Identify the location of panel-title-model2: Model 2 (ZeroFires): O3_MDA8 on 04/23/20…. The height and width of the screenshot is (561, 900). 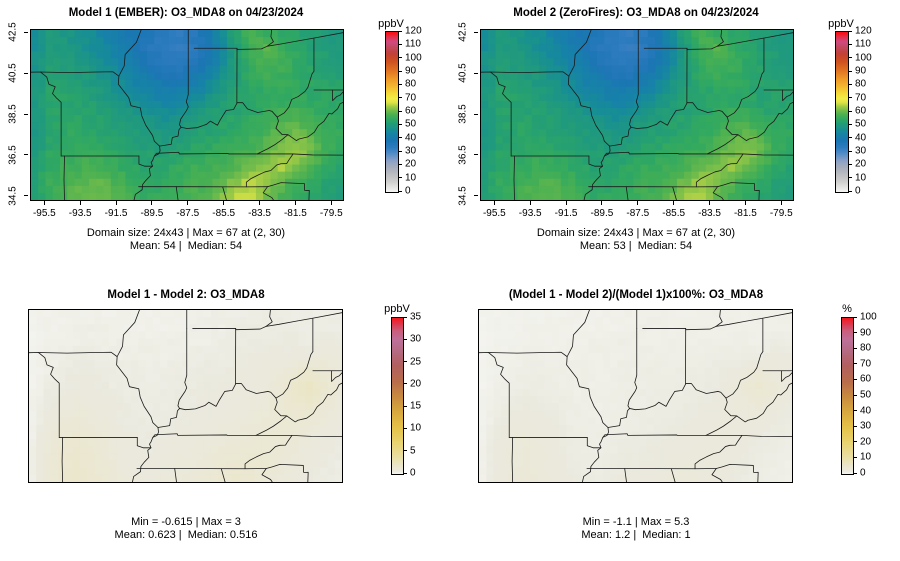
(636, 13).